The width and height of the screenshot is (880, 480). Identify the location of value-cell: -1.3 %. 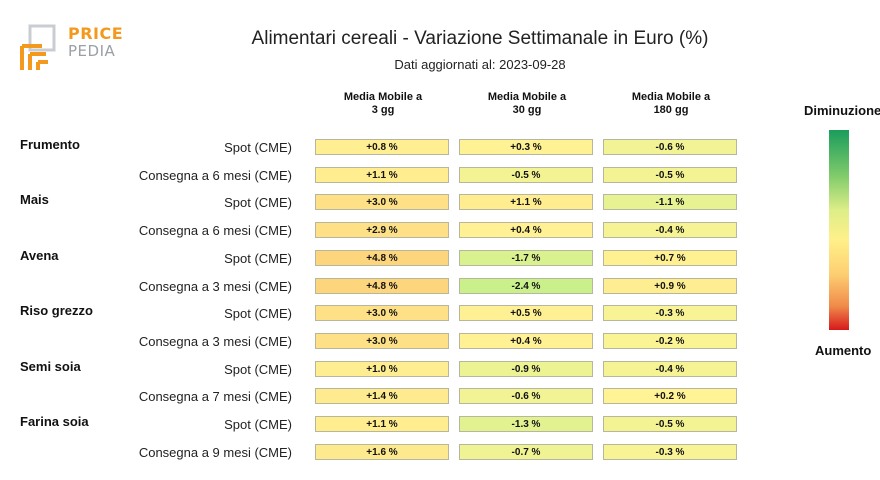
(526, 424).